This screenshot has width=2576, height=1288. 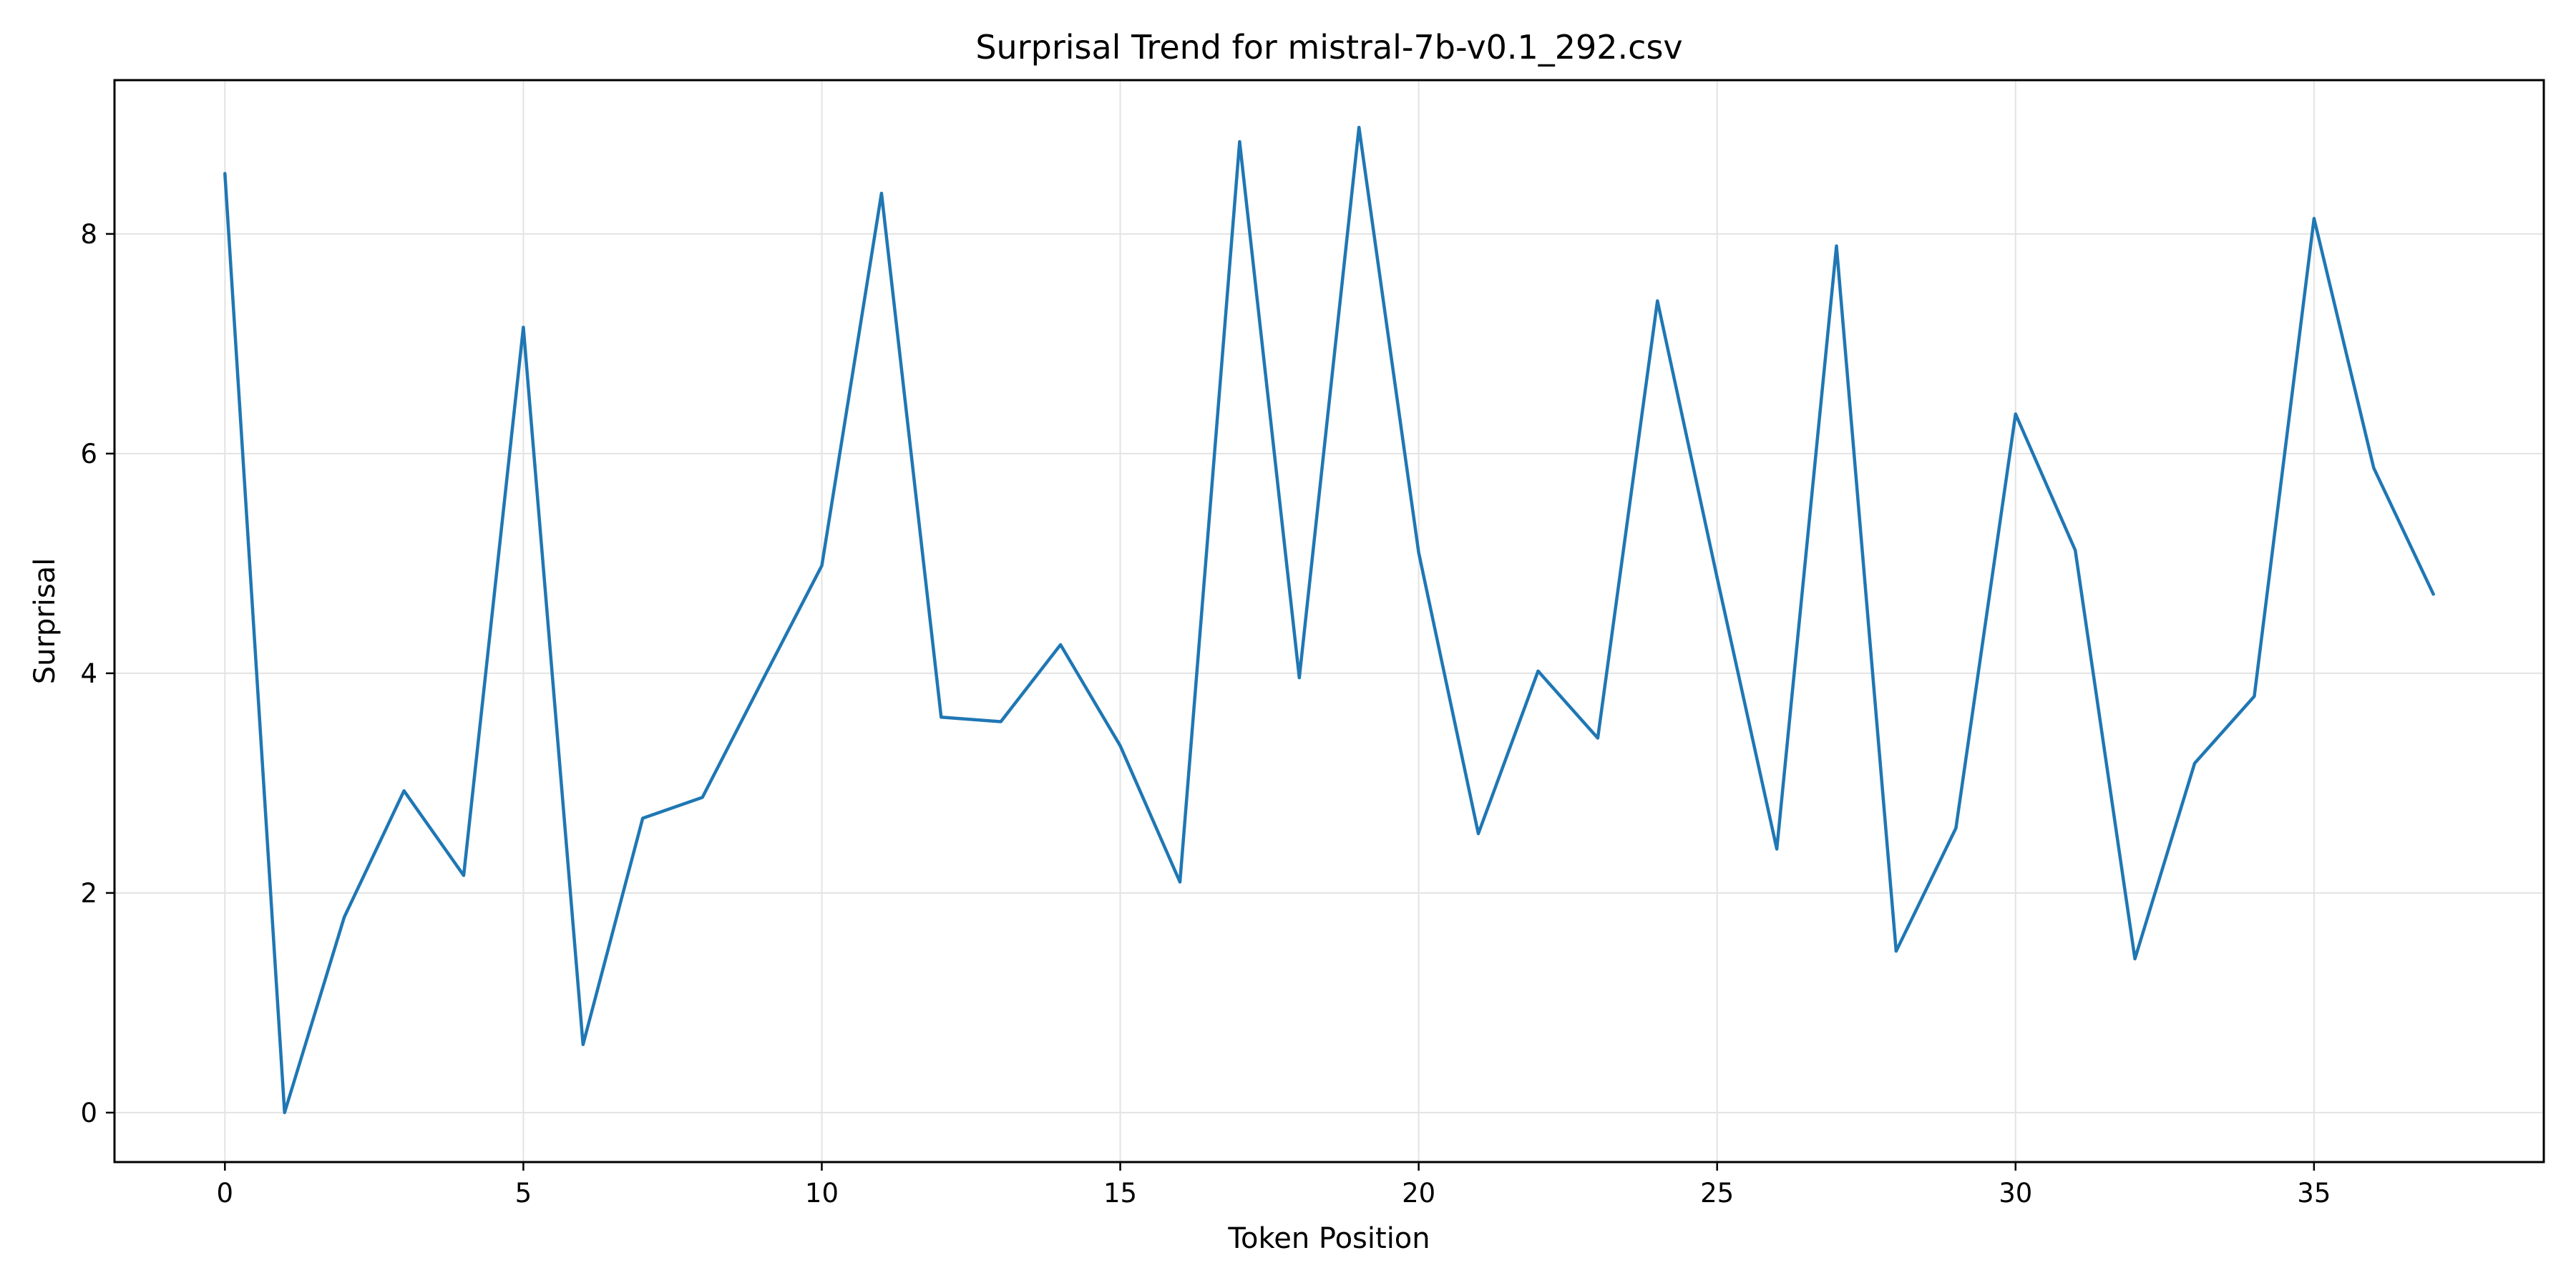 What do you see at coordinates (88, 454) in the screenshot?
I see `y-tick-label: 6` at bounding box center [88, 454].